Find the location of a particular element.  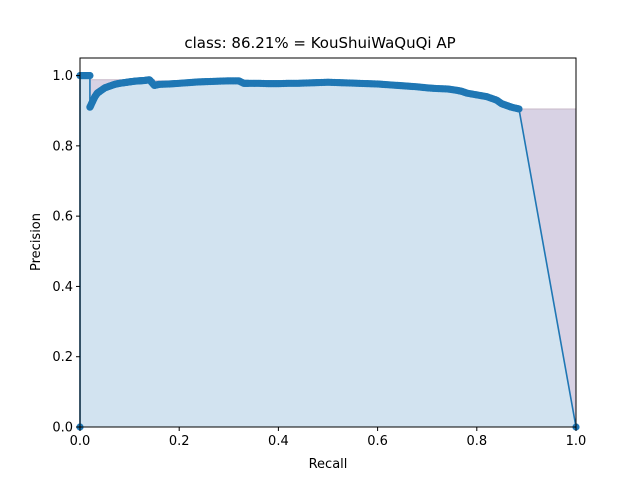

y-tick-label: 0.0 is located at coordinates (62, 428).